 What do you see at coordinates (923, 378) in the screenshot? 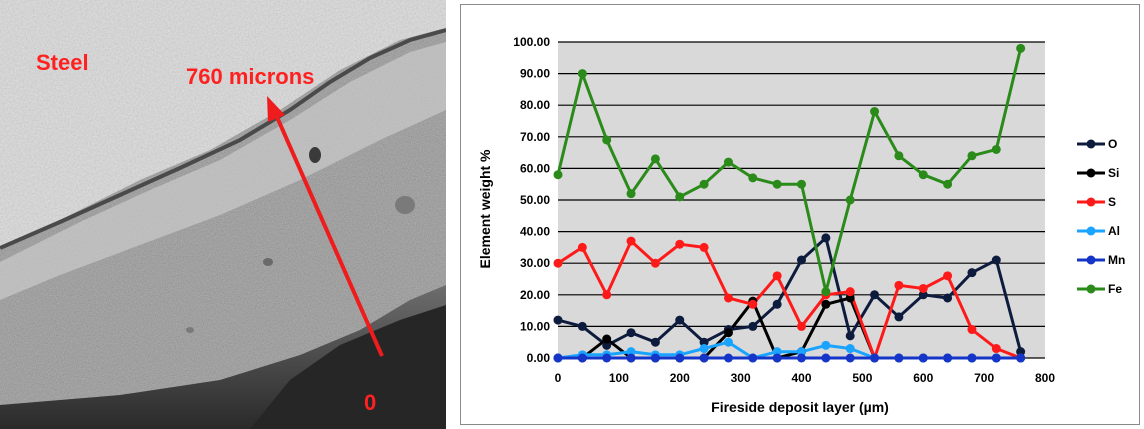
I see `x-tick-label: 600` at bounding box center [923, 378].